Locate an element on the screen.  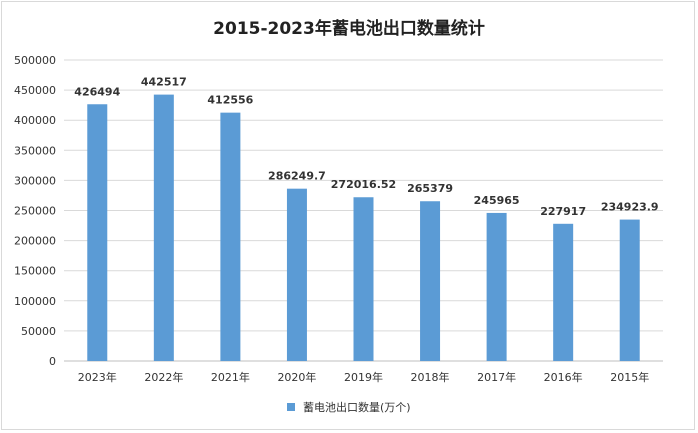
y-tick-label-2: 100000 is located at coordinates (35, 301).